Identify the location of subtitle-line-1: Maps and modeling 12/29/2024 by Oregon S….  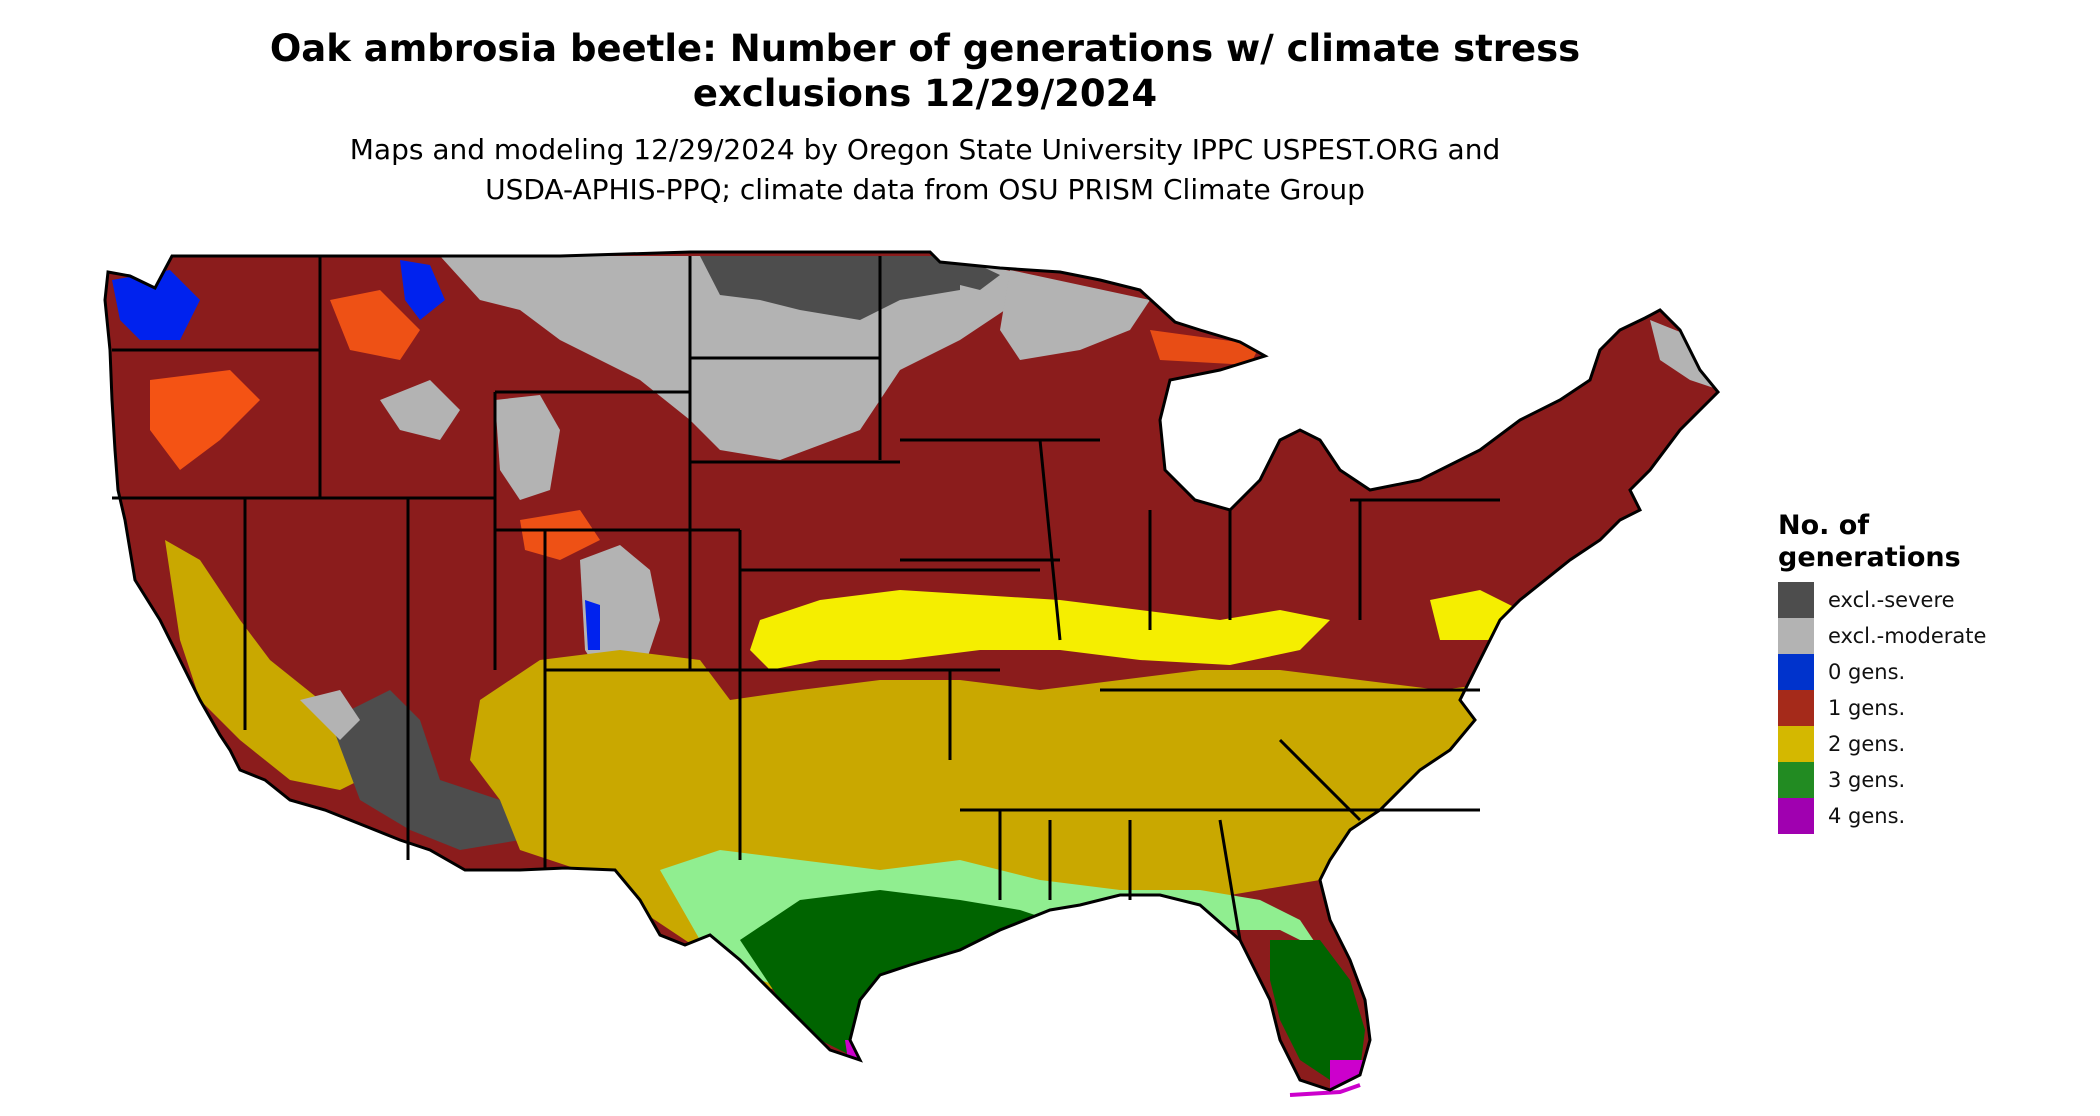
(925, 149).